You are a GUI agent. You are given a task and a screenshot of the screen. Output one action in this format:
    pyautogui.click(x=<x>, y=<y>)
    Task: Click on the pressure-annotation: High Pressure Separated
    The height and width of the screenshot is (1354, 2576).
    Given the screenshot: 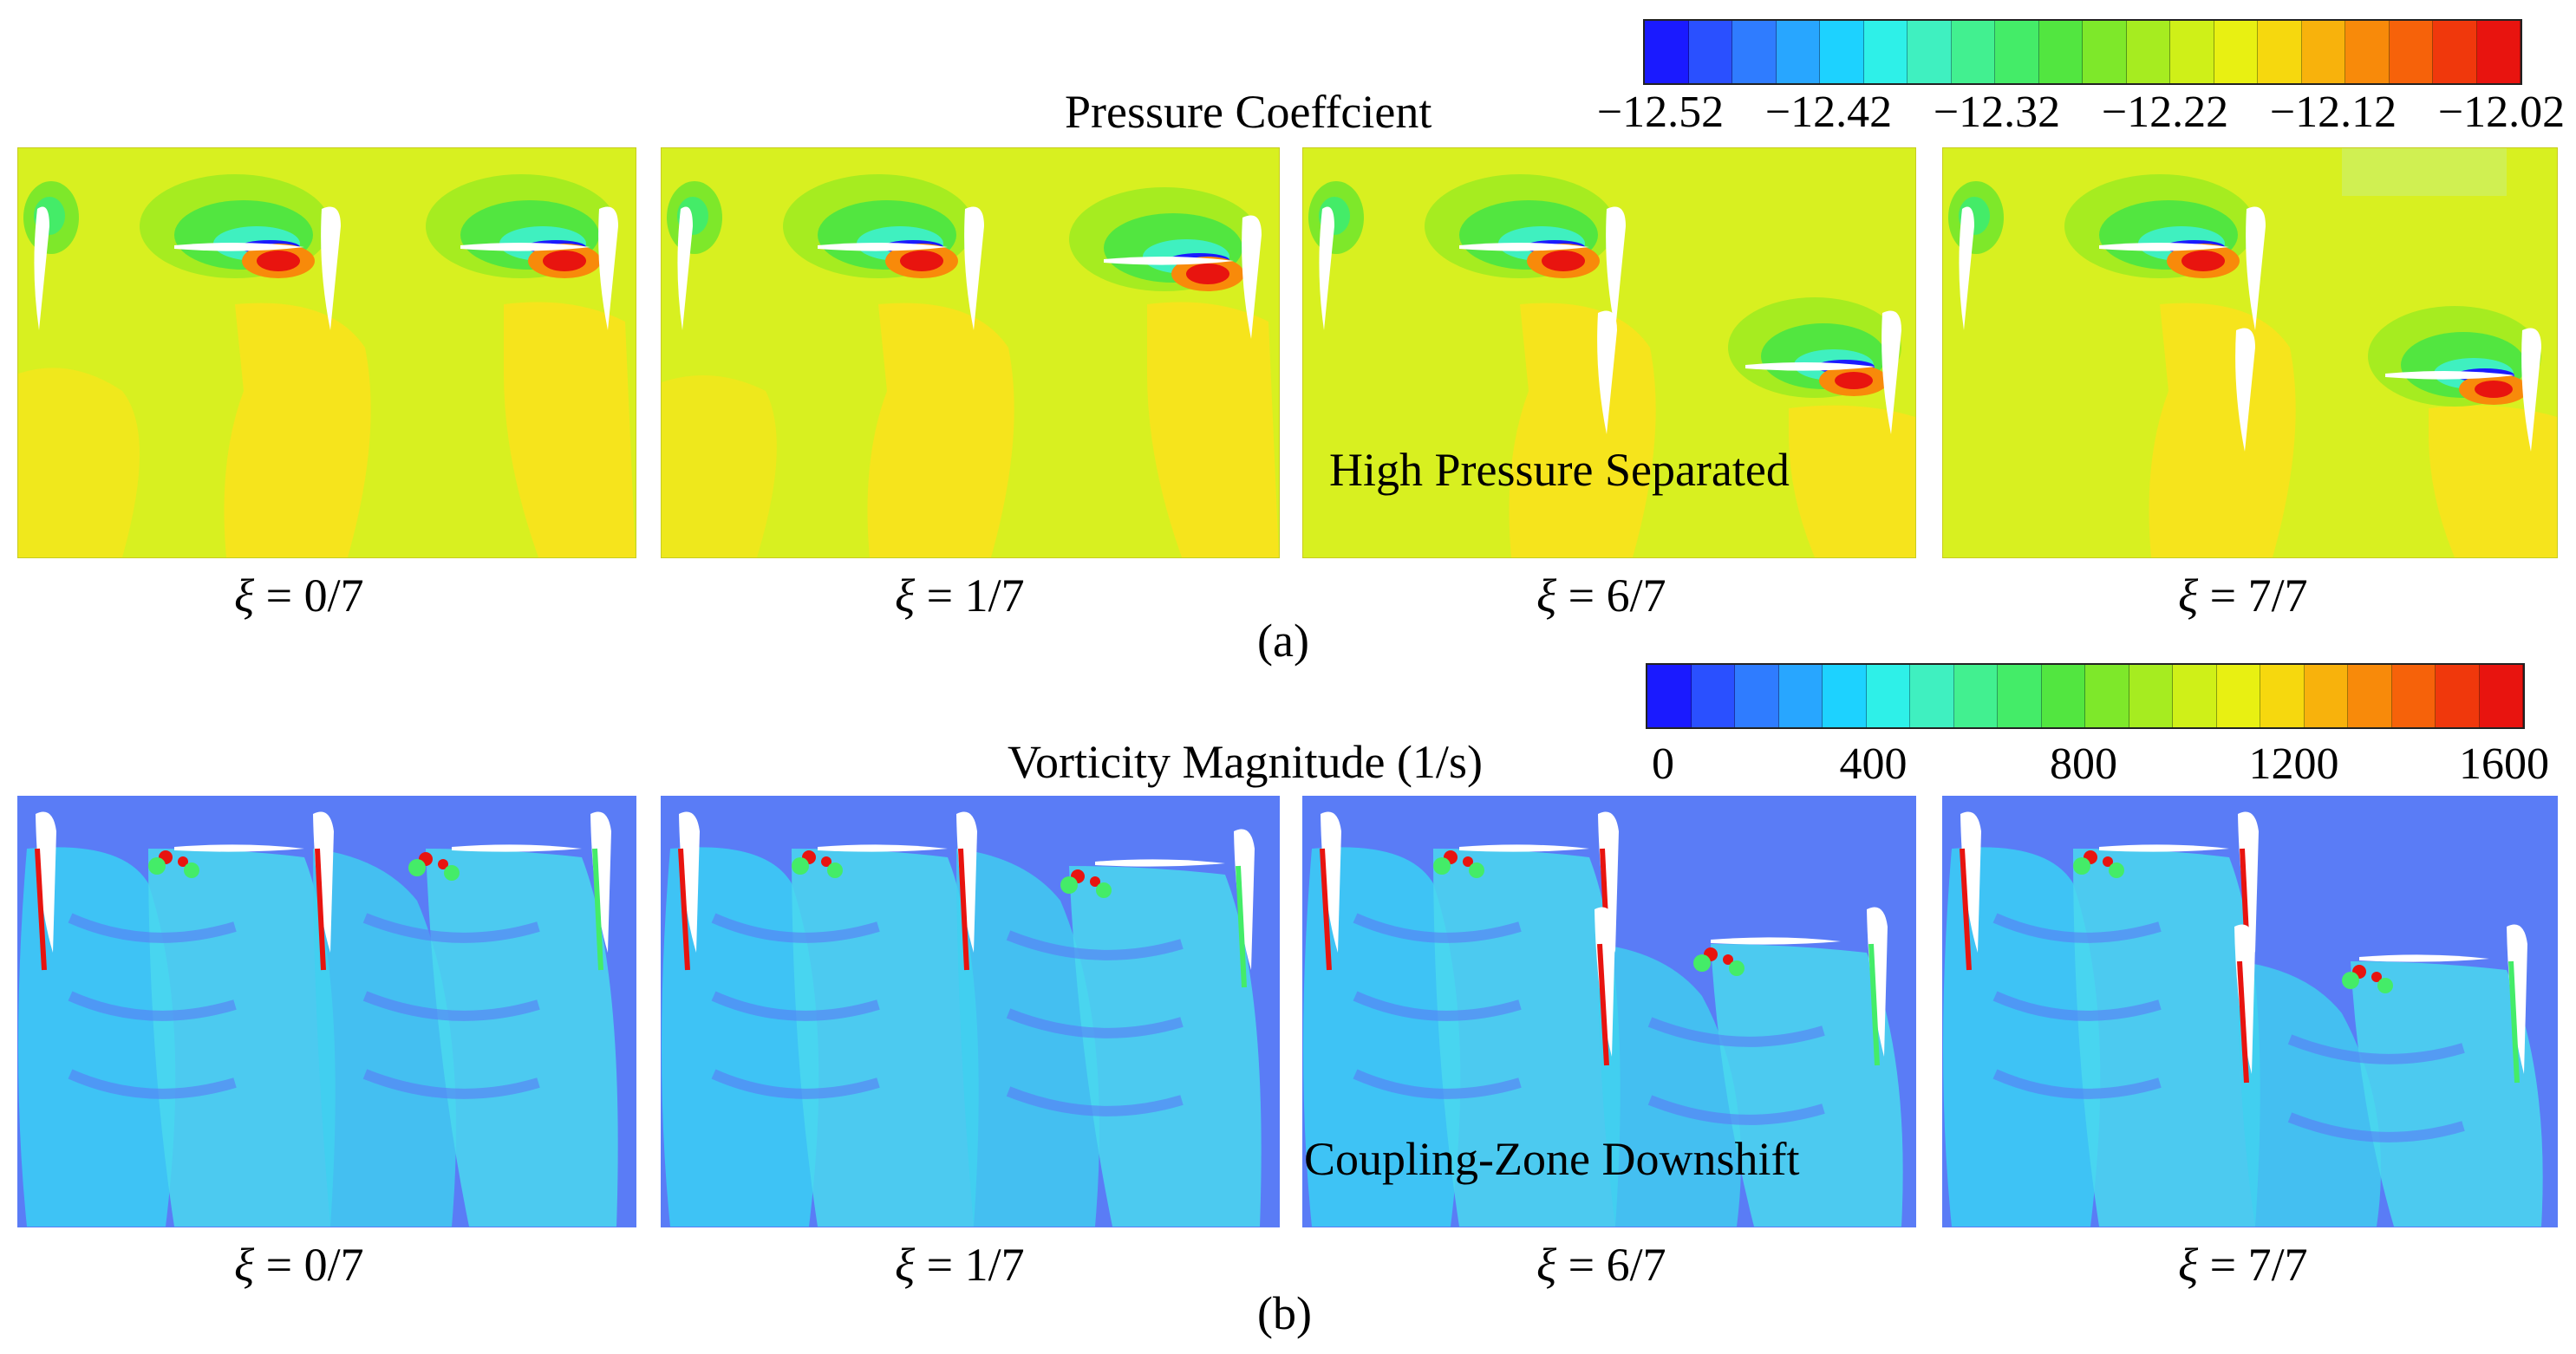 What is the action you would take?
    pyautogui.click(x=1560, y=470)
    